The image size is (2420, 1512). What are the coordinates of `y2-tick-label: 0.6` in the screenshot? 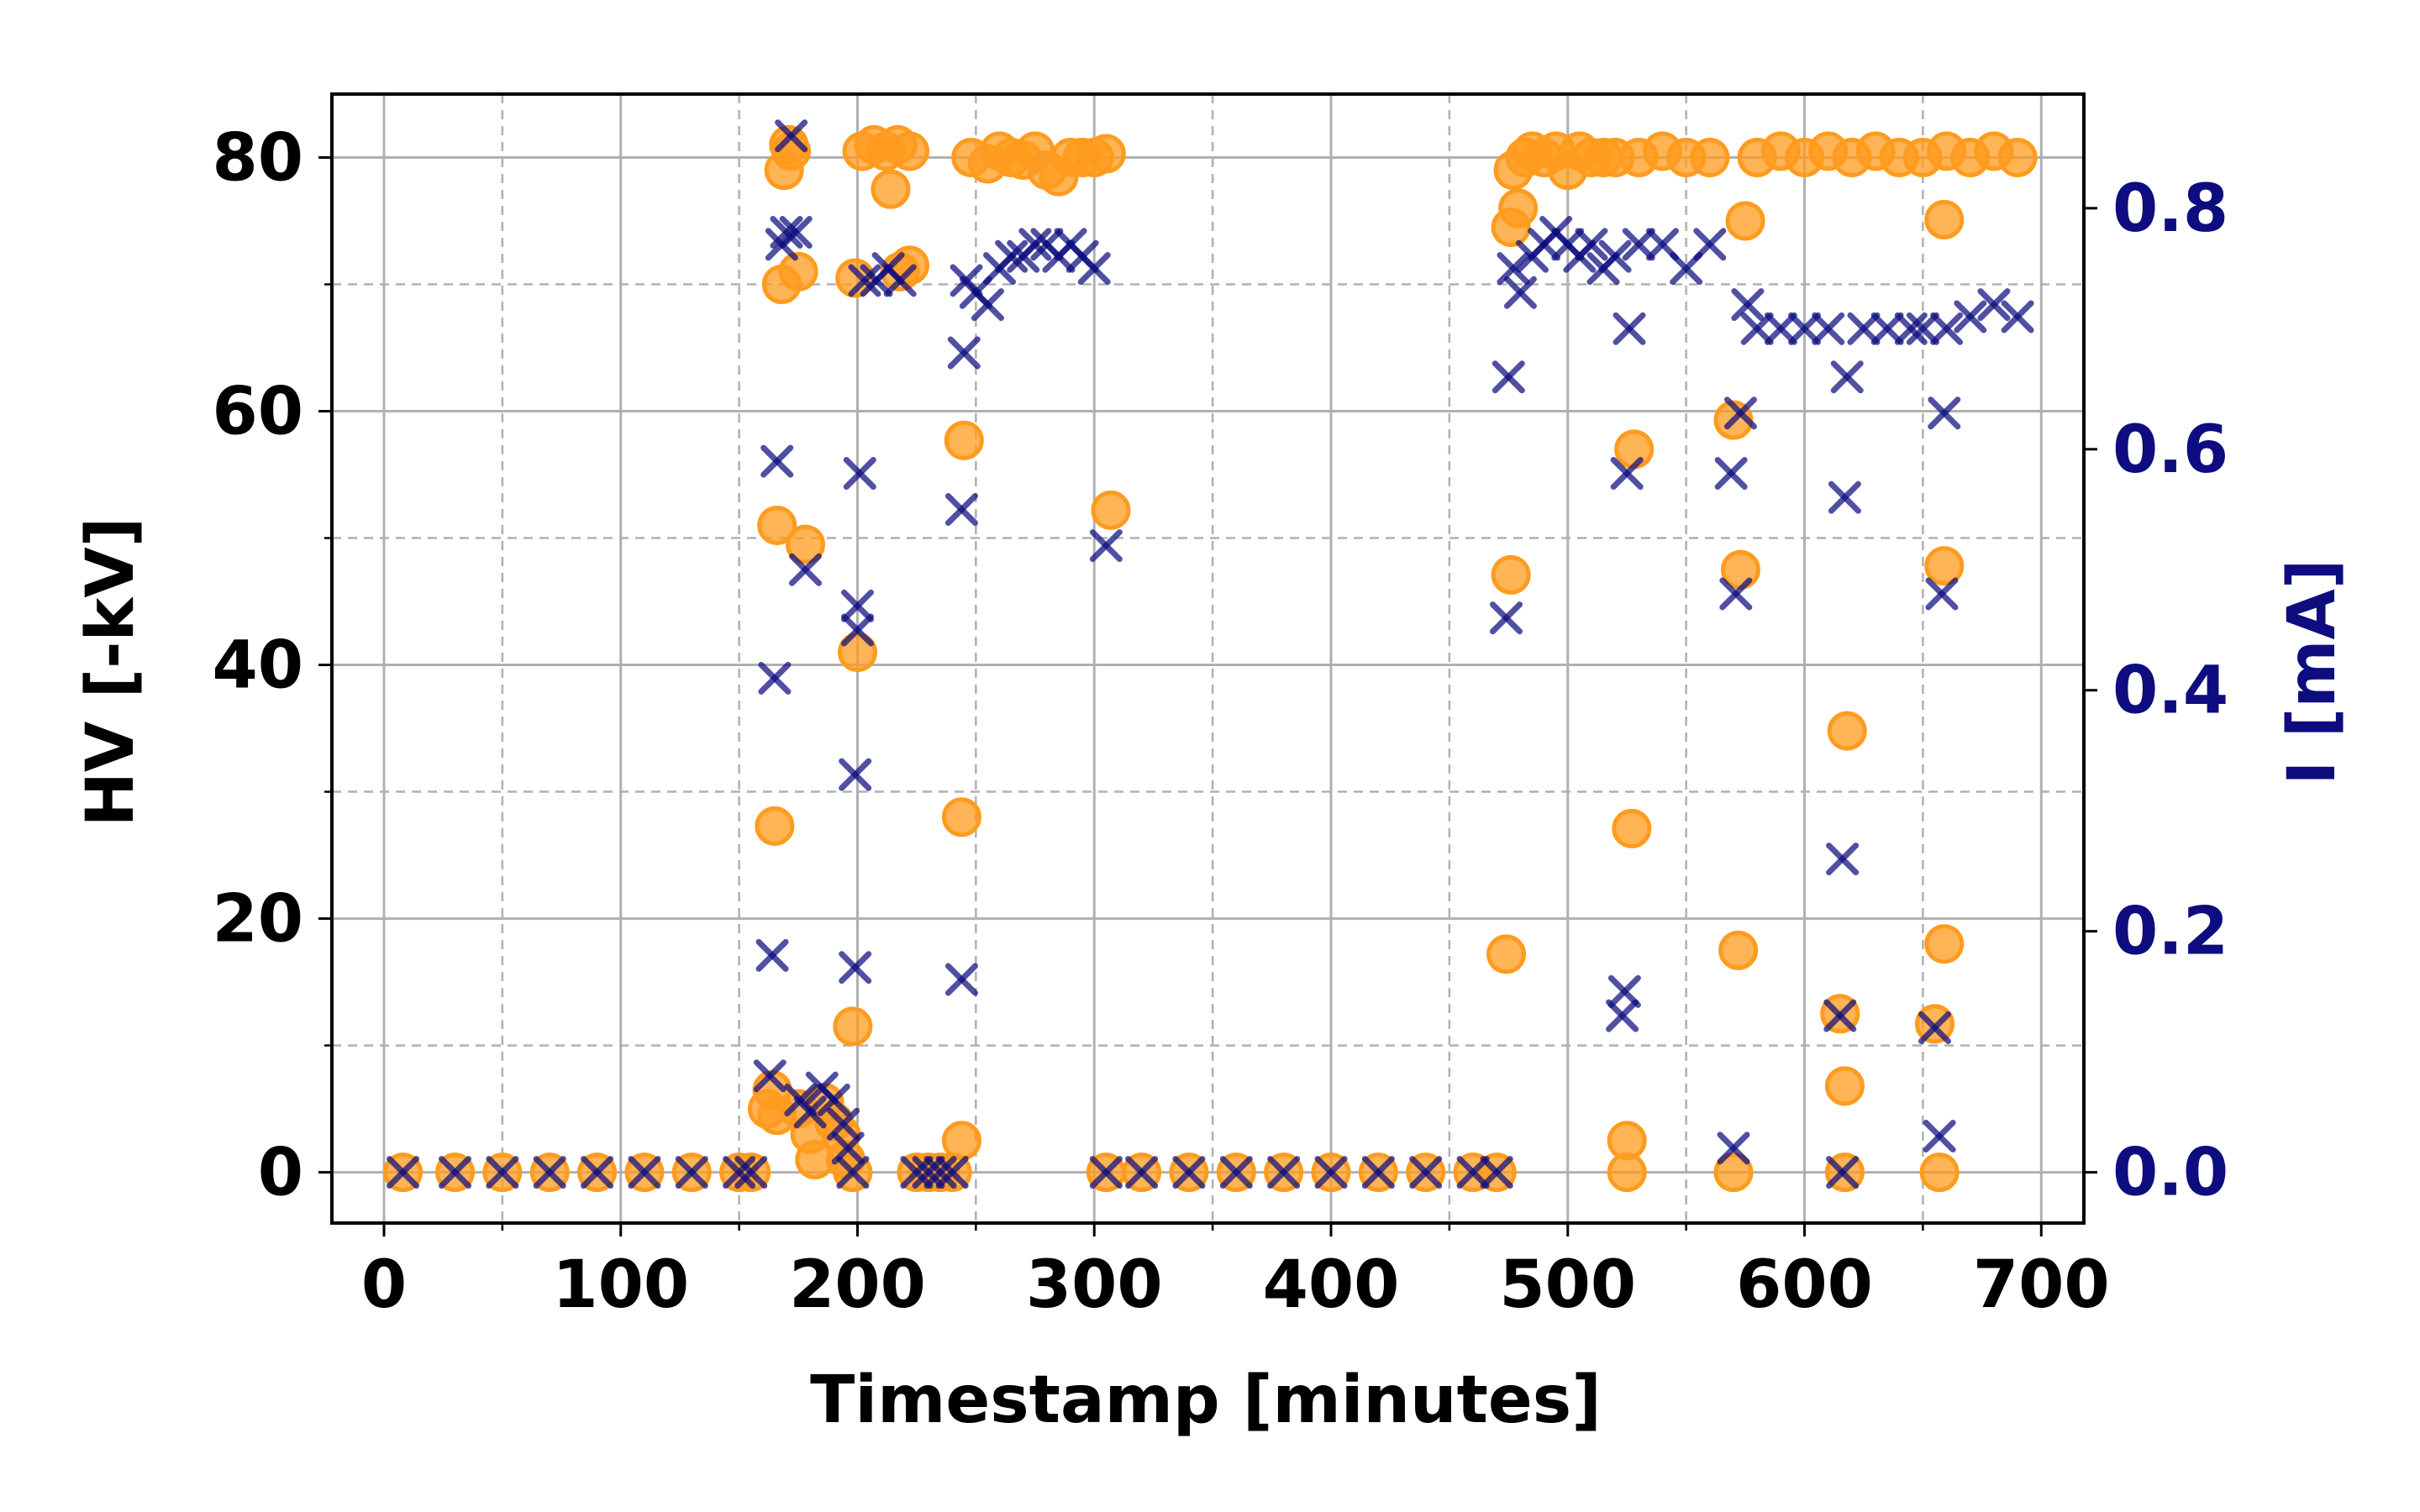 It's located at (2170, 450).